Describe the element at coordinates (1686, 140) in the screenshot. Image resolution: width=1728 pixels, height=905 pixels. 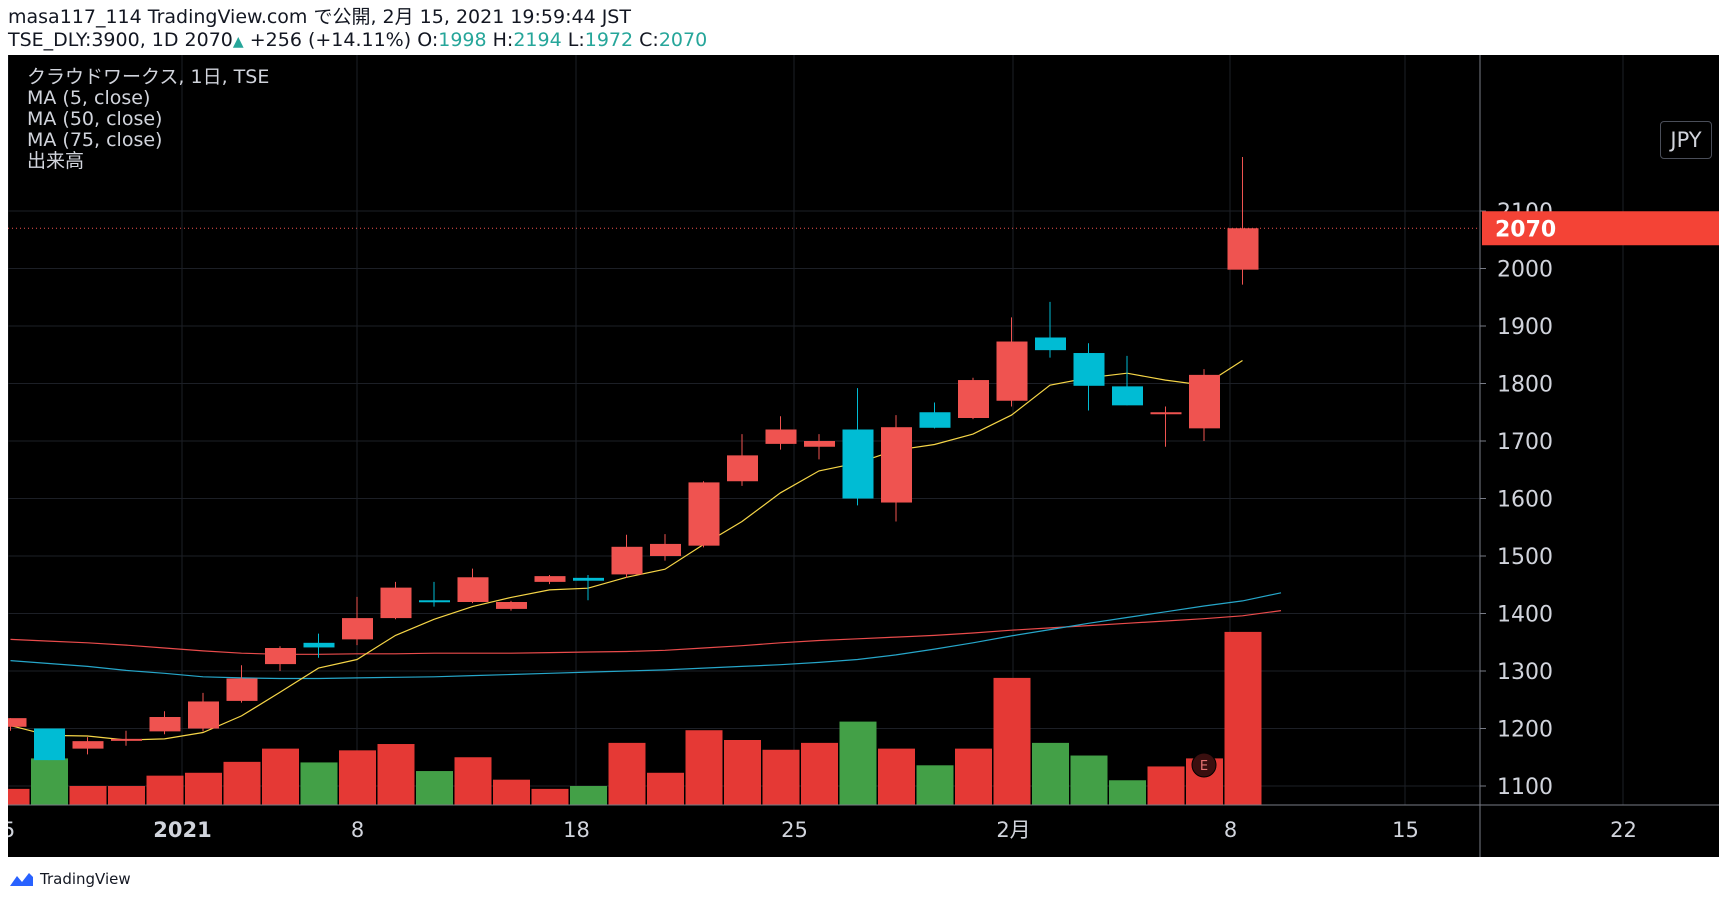
I see `currency-button: JPY` at that location.